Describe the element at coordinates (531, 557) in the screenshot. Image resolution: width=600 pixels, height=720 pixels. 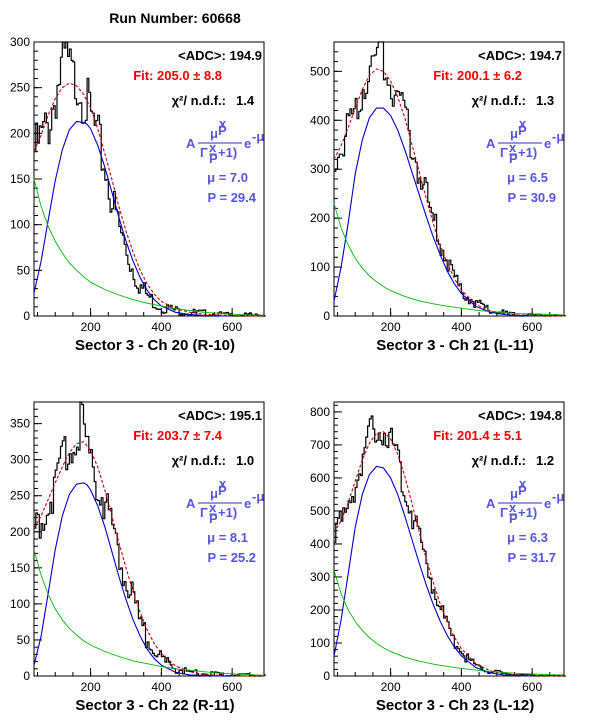
I see `stat-p: P = 31.7` at that location.